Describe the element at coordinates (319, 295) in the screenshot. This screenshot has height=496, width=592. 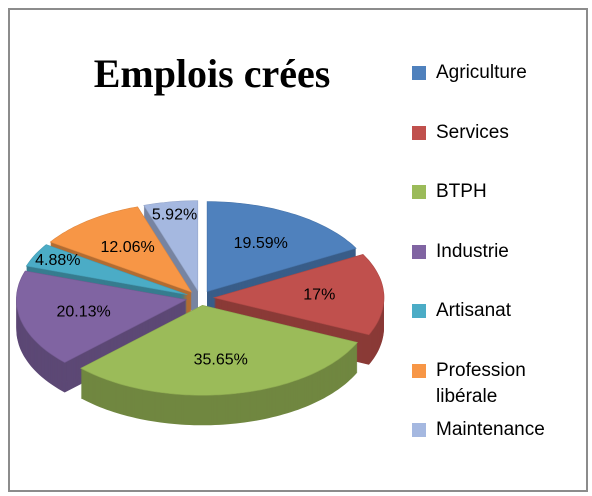
I see `data-label: 17%` at that location.